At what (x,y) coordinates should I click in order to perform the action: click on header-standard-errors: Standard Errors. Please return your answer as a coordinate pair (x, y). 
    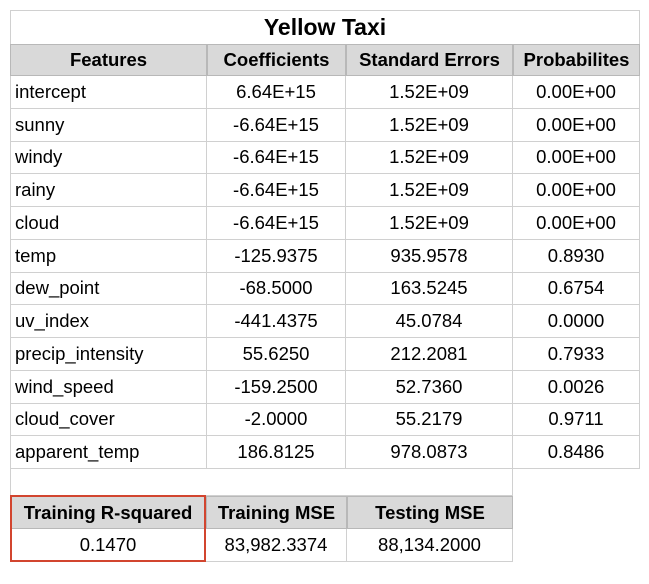
    Looking at the image, I should click on (429, 60).